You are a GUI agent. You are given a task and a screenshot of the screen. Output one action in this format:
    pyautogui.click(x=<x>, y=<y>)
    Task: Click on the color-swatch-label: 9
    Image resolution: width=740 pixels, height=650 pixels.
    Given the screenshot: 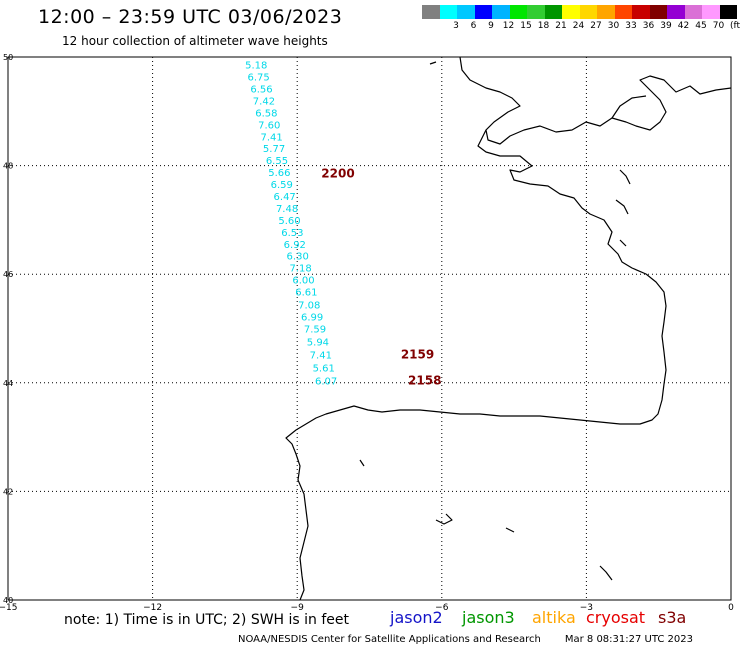 What is the action you would take?
    pyautogui.click(x=491, y=26)
    